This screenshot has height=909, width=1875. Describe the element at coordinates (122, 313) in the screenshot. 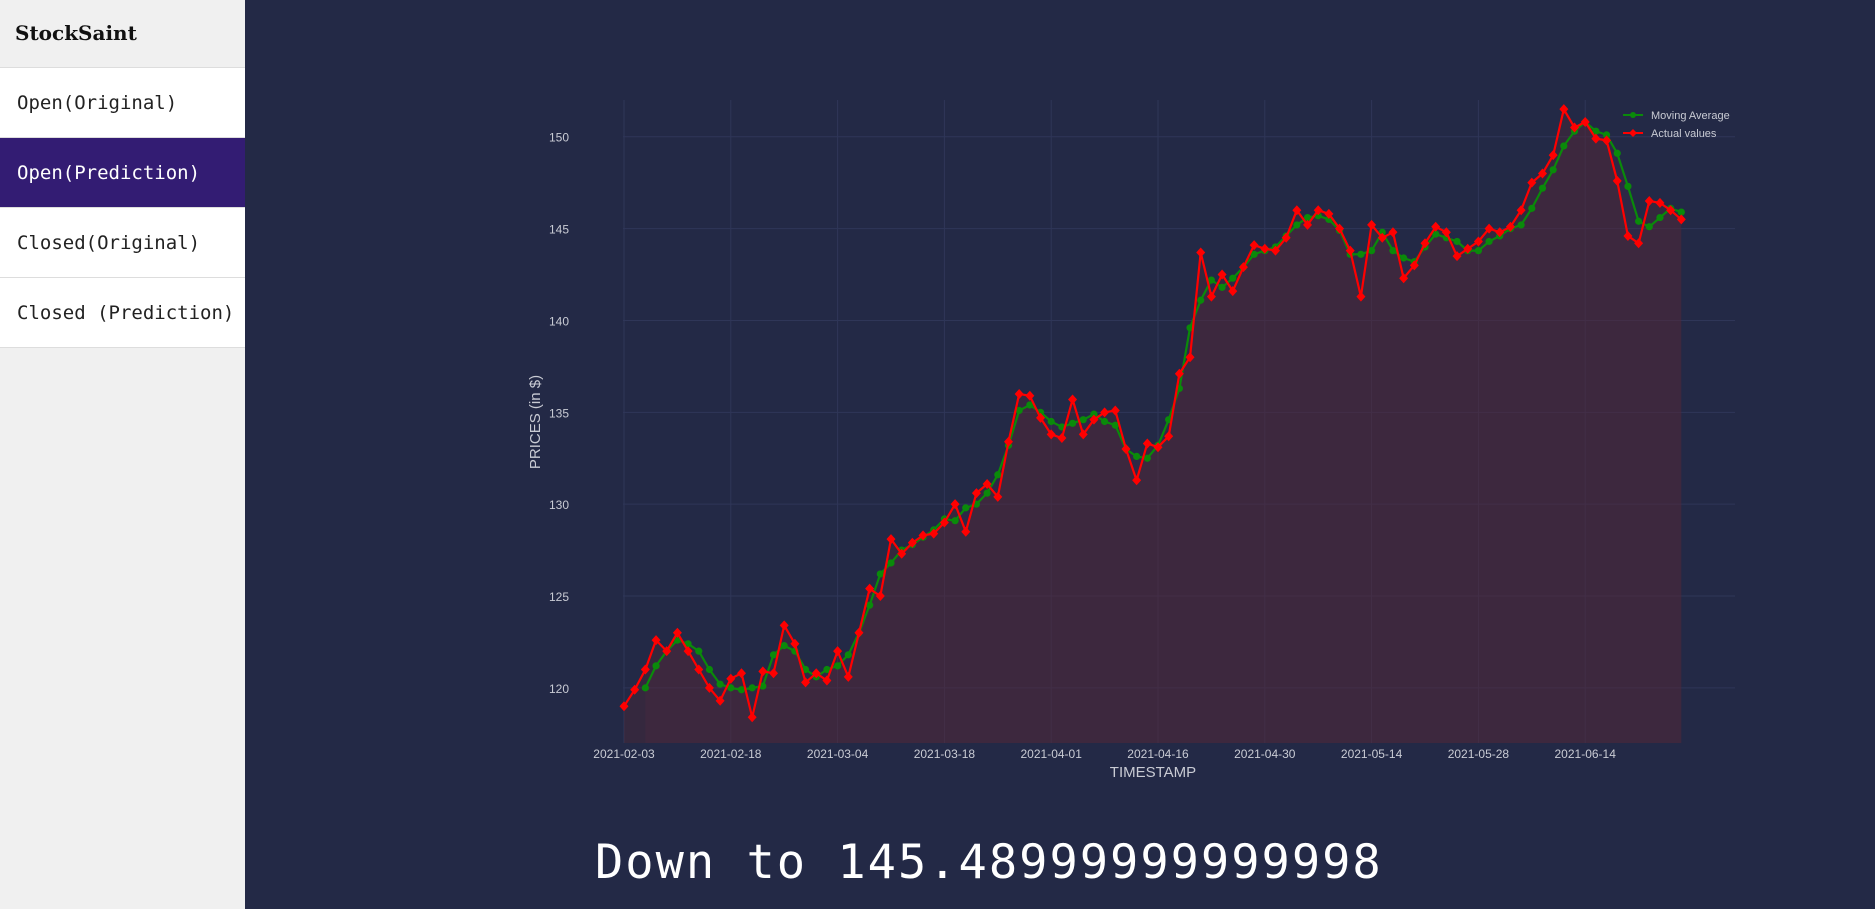

I see `nav-closed-prediction: Closed (Prediction)` at that location.